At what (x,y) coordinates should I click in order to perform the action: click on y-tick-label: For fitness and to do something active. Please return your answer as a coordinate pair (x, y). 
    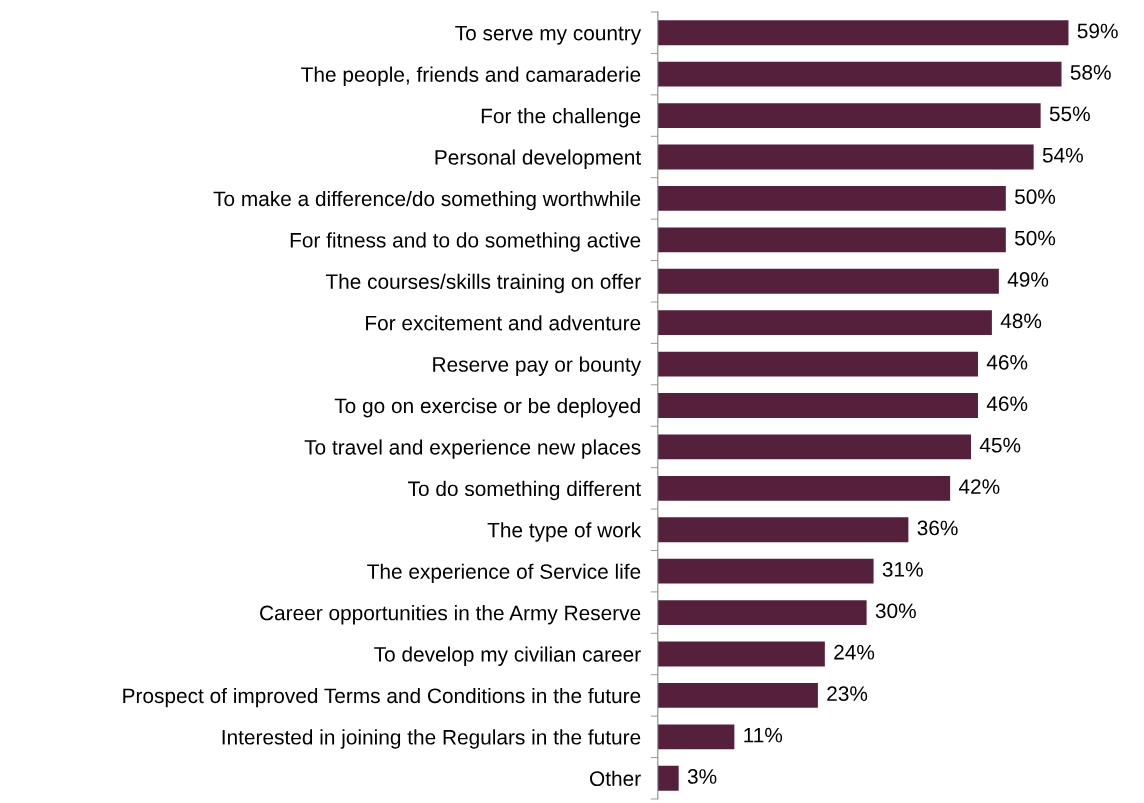
    Looking at the image, I should click on (465, 242).